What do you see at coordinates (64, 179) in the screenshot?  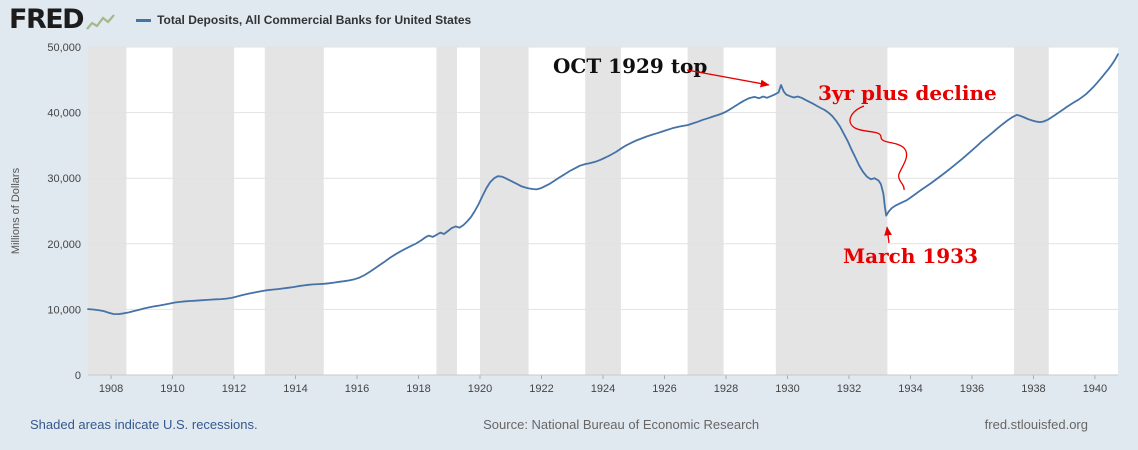 I see `y-tick-label: 30,000` at bounding box center [64, 179].